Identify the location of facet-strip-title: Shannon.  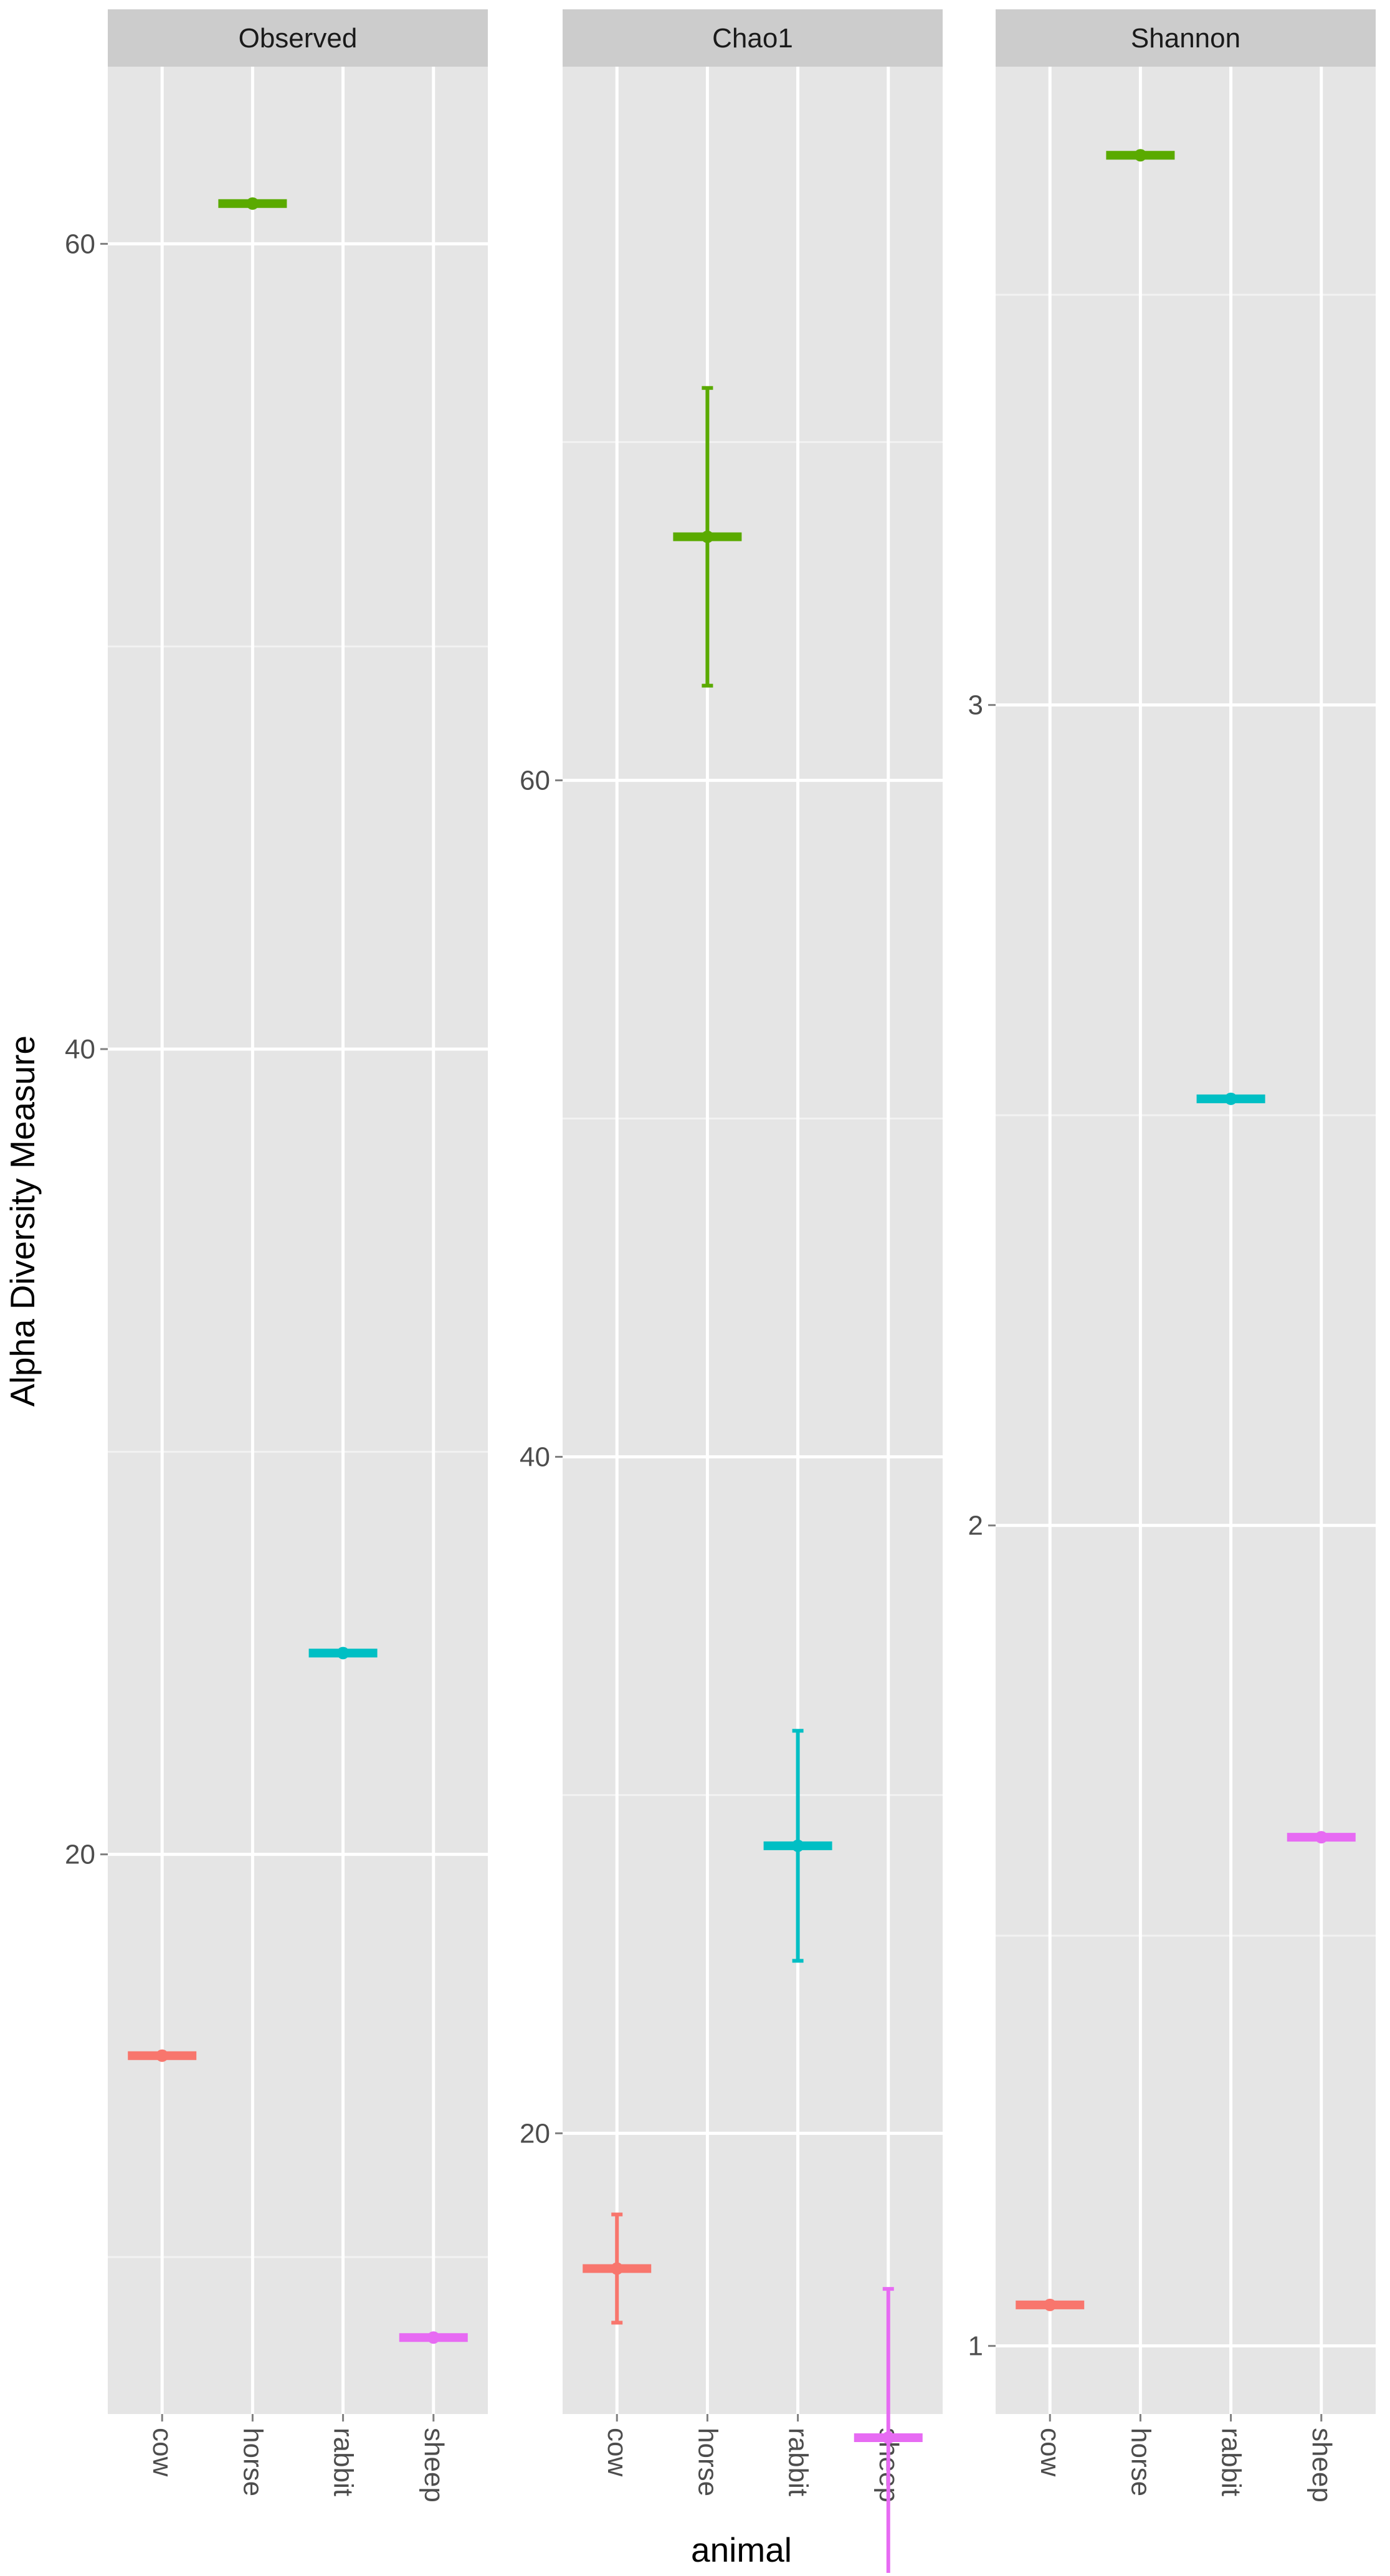
(1185, 38).